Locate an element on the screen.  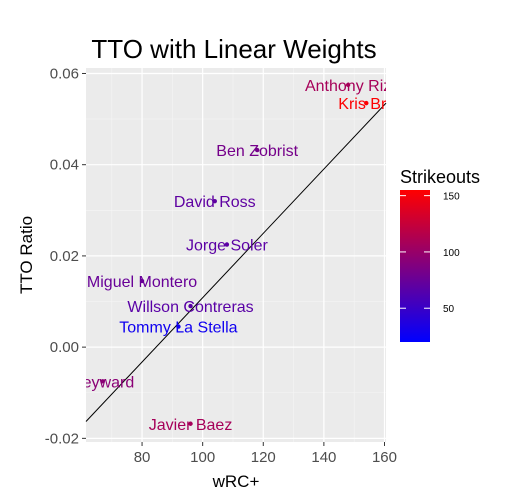
legend-tick-label: 150 is located at coordinates (451, 197).